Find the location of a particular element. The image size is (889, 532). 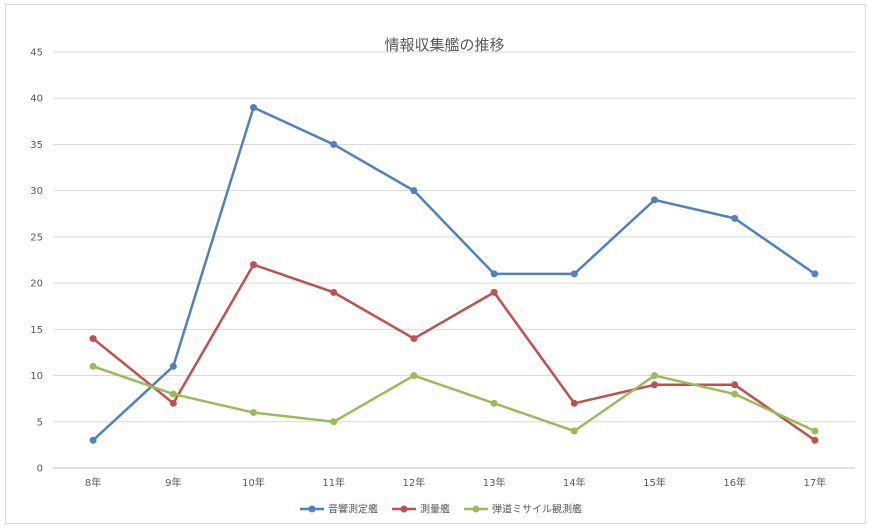

x-axis-ticks: 8年 9年 10年 11年 12年 13年 14年 15年 16年 17年 is located at coordinates (455, 482).